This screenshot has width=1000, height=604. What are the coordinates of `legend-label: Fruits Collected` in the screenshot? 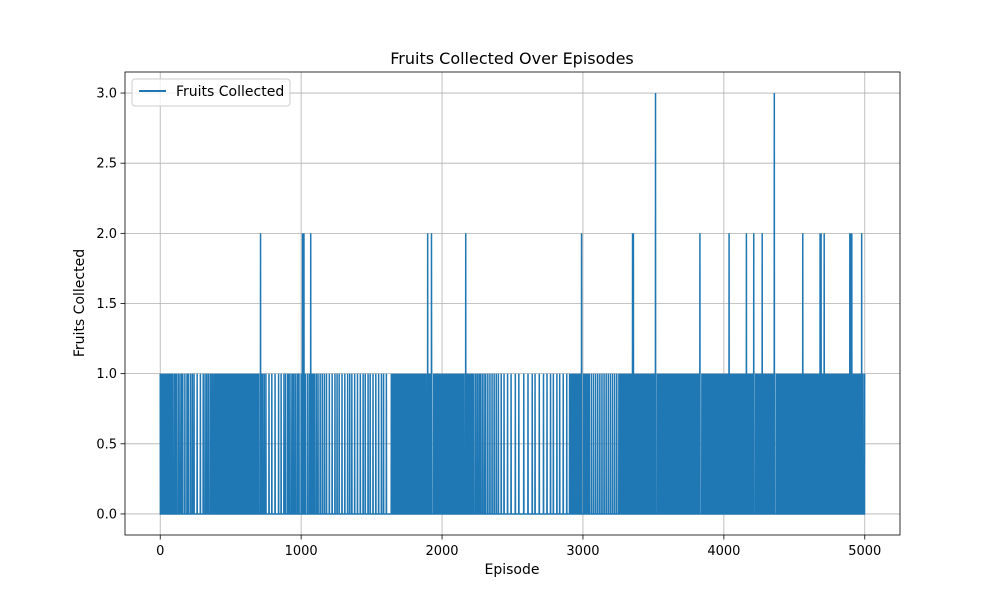 It's located at (230, 92).